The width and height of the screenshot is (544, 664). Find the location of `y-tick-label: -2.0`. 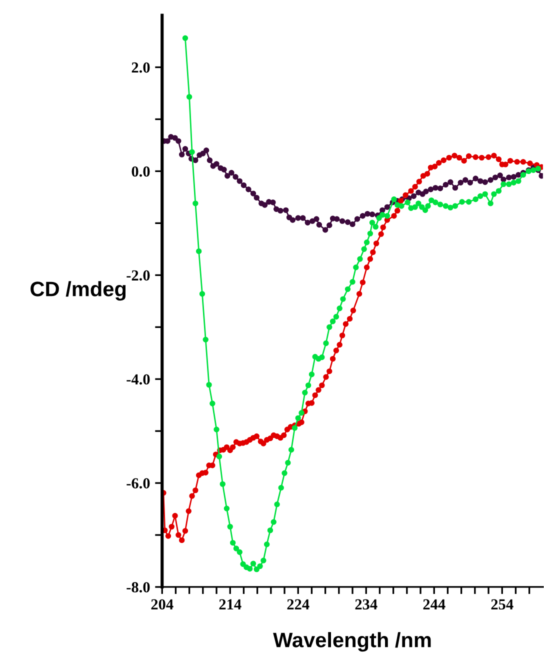

y-tick-label: -2.0 is located at coordinates (138, 275).